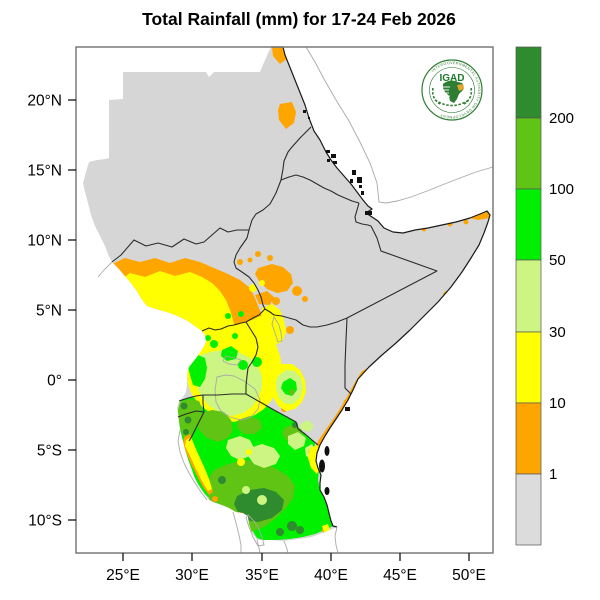  What do you see at coordinates (248, 368) in the screenshot?
I see `lake-outlines` at bounding box center [248, 368].